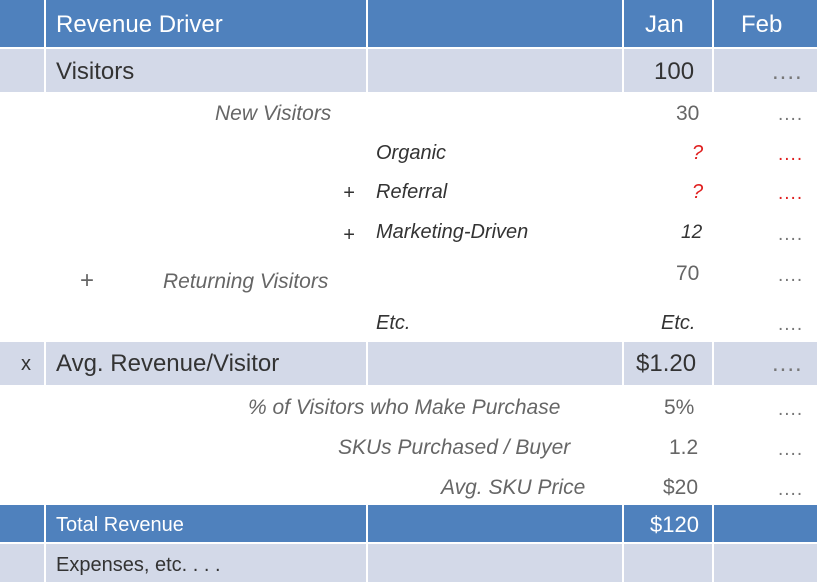  I want to click on etc-jan: Etc., so click(678, 323).